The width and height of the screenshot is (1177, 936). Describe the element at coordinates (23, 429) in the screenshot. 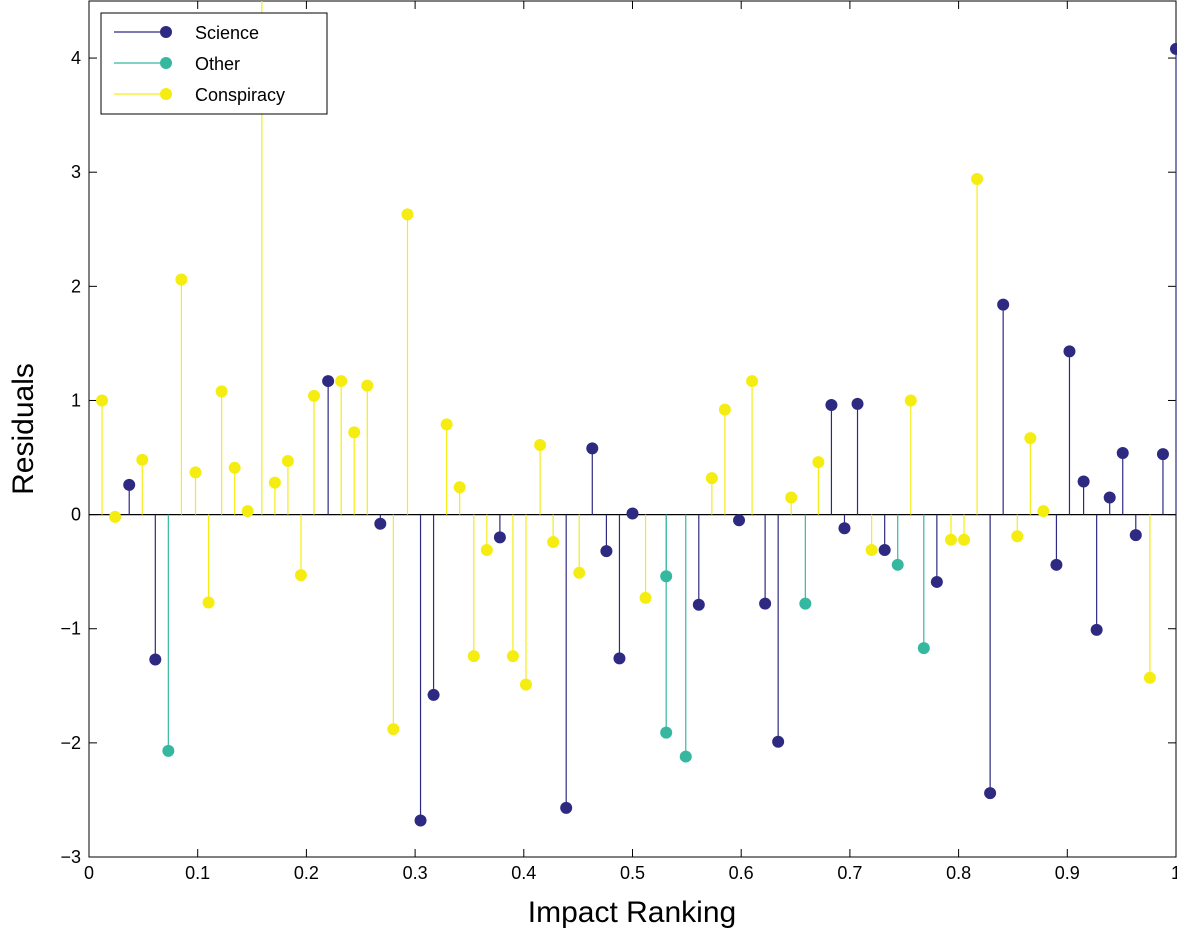

I see `y-axis-title: Residuals` at that location.